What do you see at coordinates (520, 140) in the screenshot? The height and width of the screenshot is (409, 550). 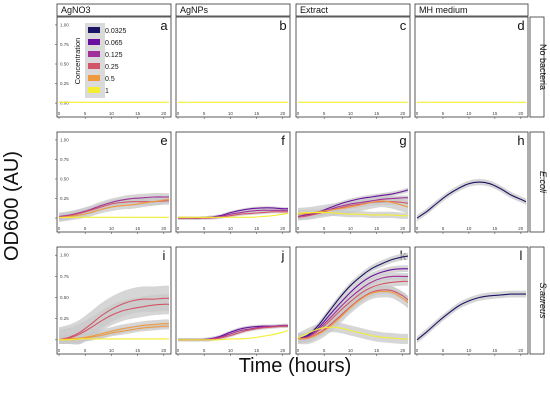 I see `panel-letter: h` at bounding box center [520, 140].